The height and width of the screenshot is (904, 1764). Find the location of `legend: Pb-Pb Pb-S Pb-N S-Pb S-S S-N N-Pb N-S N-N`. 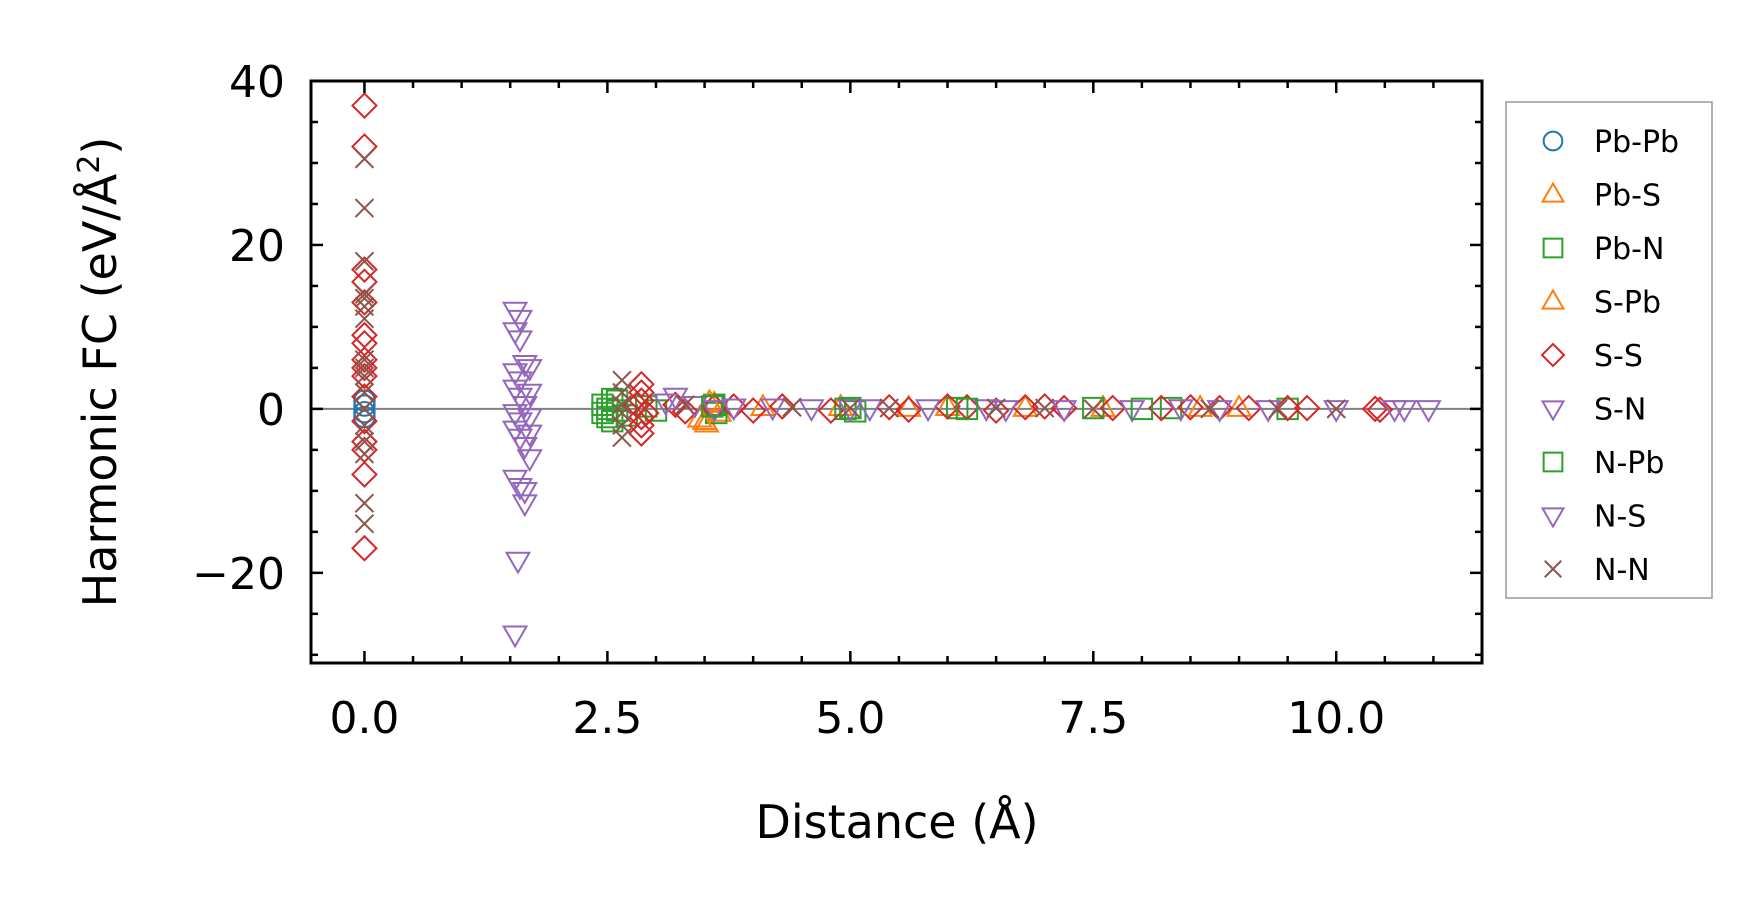

legend: Pb-Pb Pb-S Pb-N S-Pb S-S S-N N-Pb N-S N-N is located at coordinates (1609, 350).